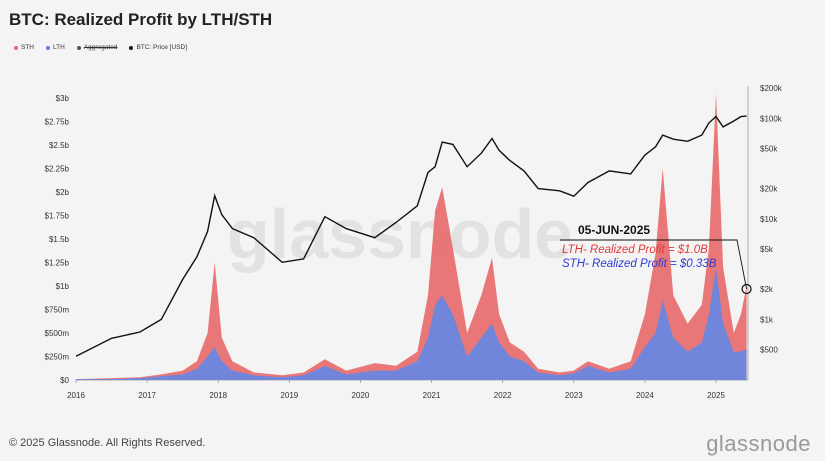  Describe the element at coordinates (614, 230) in the screenshot. I see `annotation-date: 05-JUN-2025` at that location.